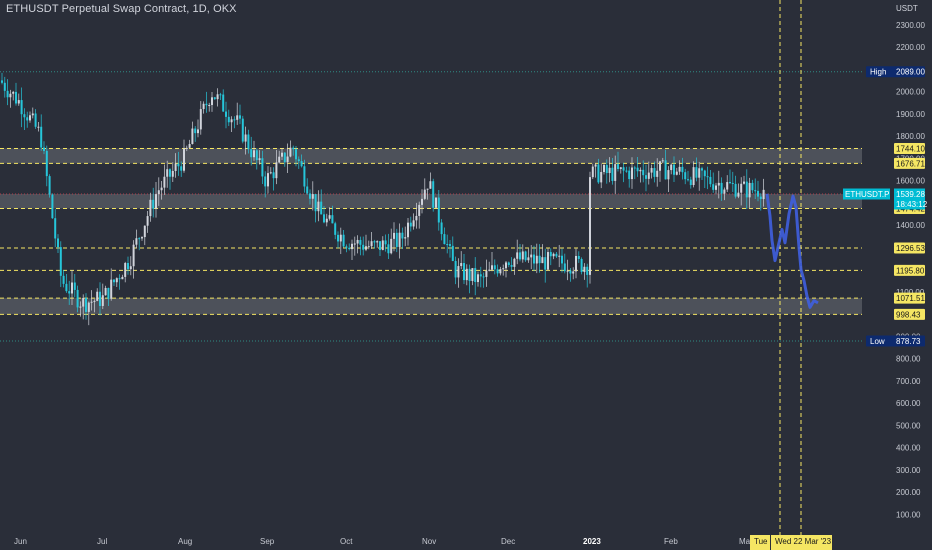 The image size is (932, 550). I want to click on x-tick-label: Mar, so click(746, 541).